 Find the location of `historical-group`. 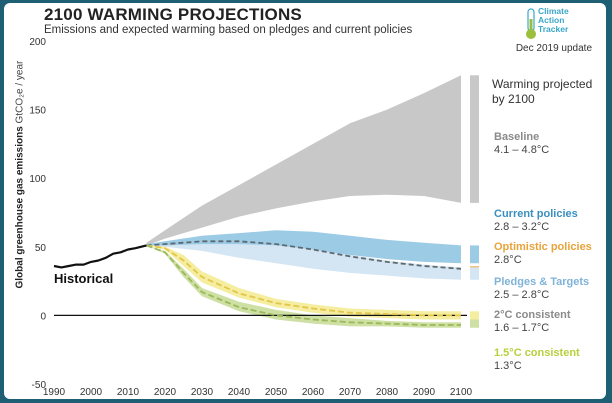

historical-group is located at coordinates (100, 256).